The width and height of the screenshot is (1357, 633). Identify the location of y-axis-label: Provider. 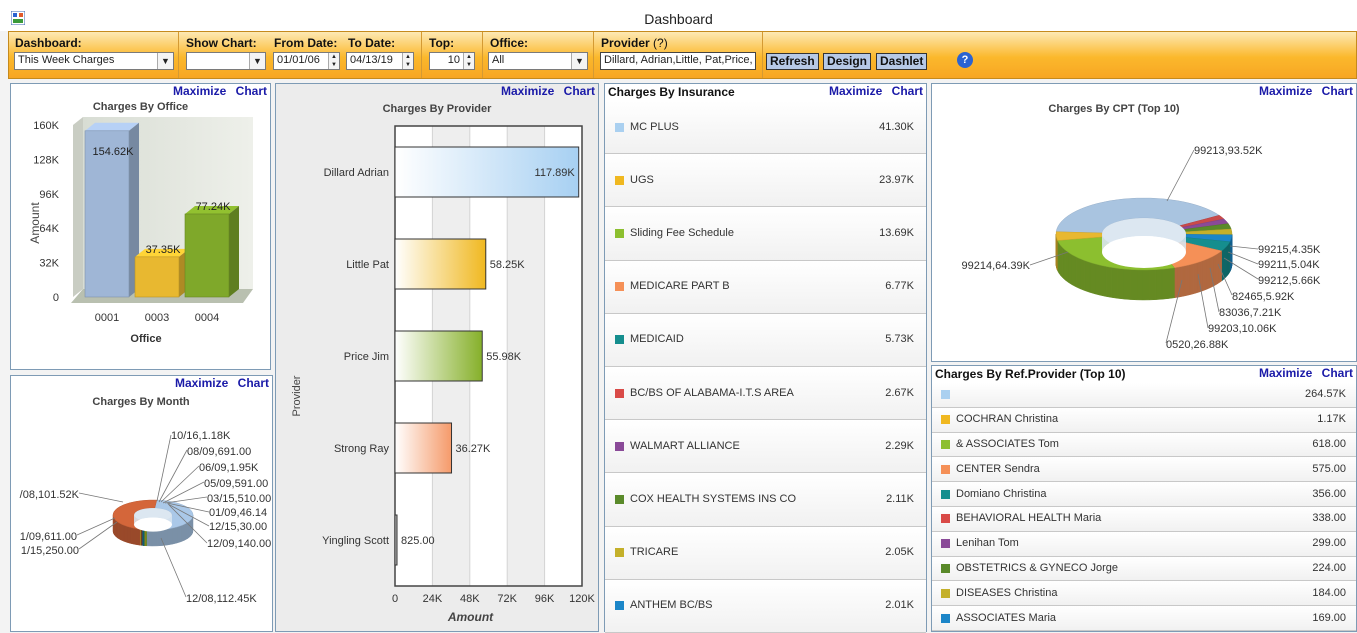
(297, 395).